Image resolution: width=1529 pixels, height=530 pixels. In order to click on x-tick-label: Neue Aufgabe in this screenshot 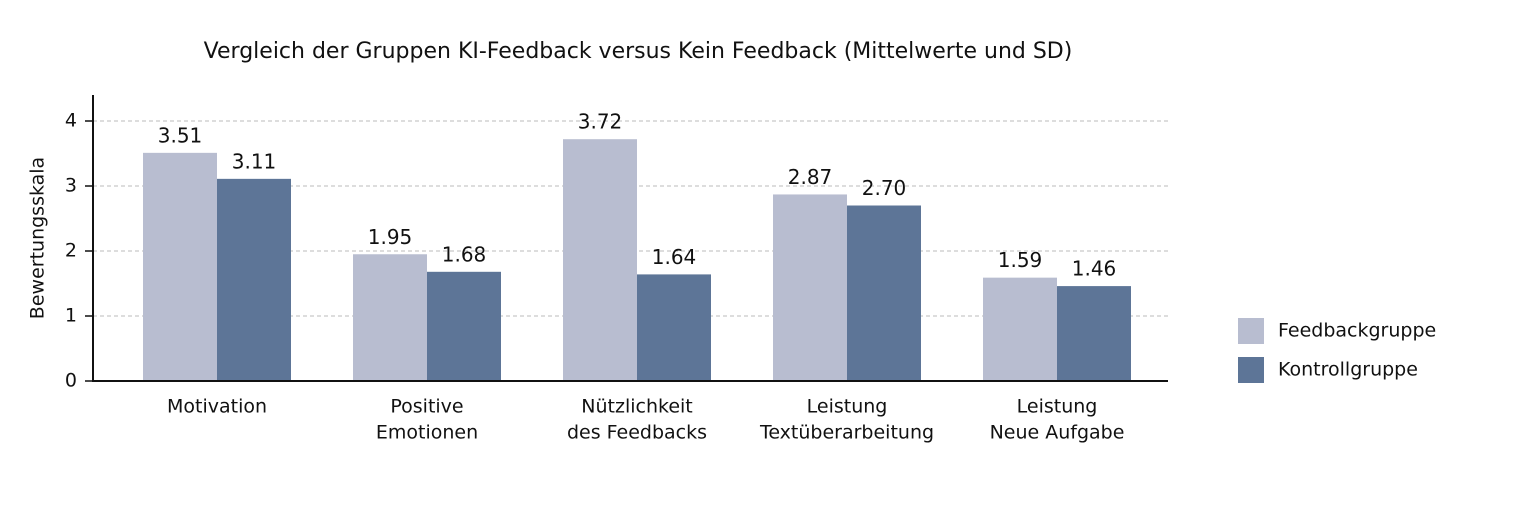, I will do `click(1057, 433)`.